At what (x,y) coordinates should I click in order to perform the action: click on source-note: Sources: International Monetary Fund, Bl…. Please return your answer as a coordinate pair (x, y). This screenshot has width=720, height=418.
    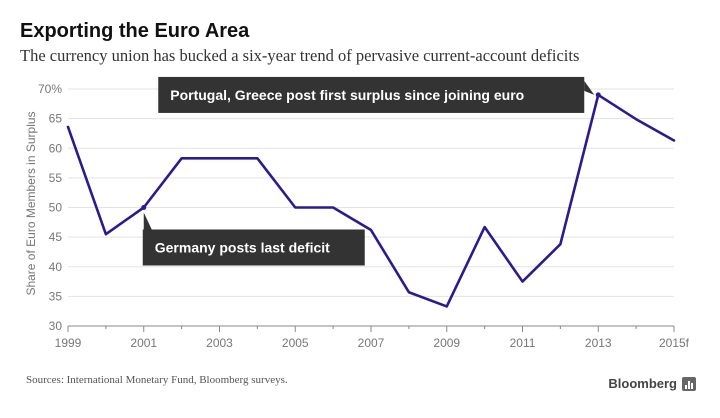
    Looking at the image, I should click on (157, 380).